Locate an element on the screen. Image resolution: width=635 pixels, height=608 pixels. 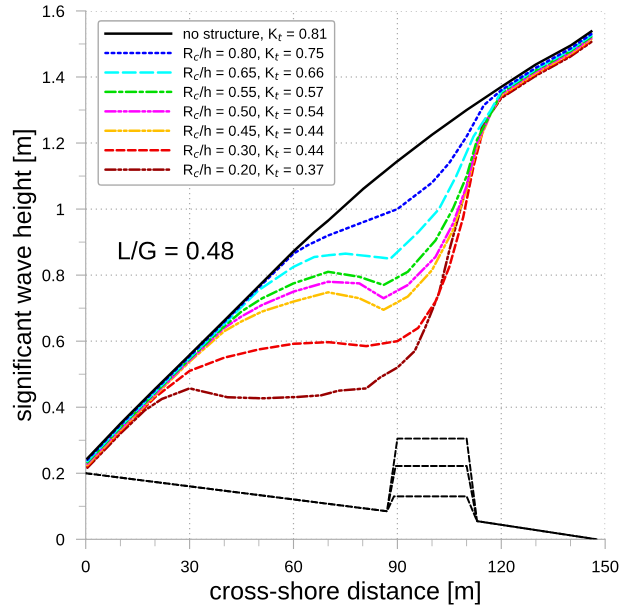
y-axis-title: significant wave height [m] is located at coordinates (24, 276).